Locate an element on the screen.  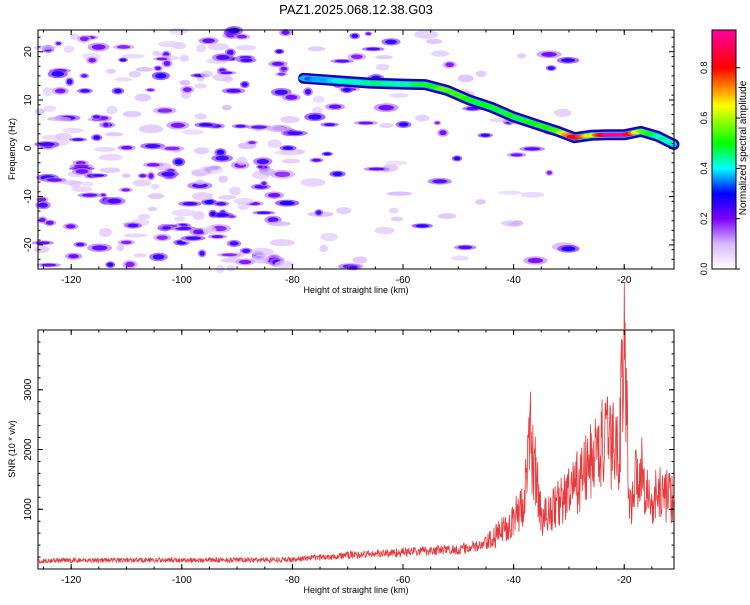
colorbar-ticks: 0.0 0.2 0.4 0.6 0.8 is located at coordinates (719, 168).